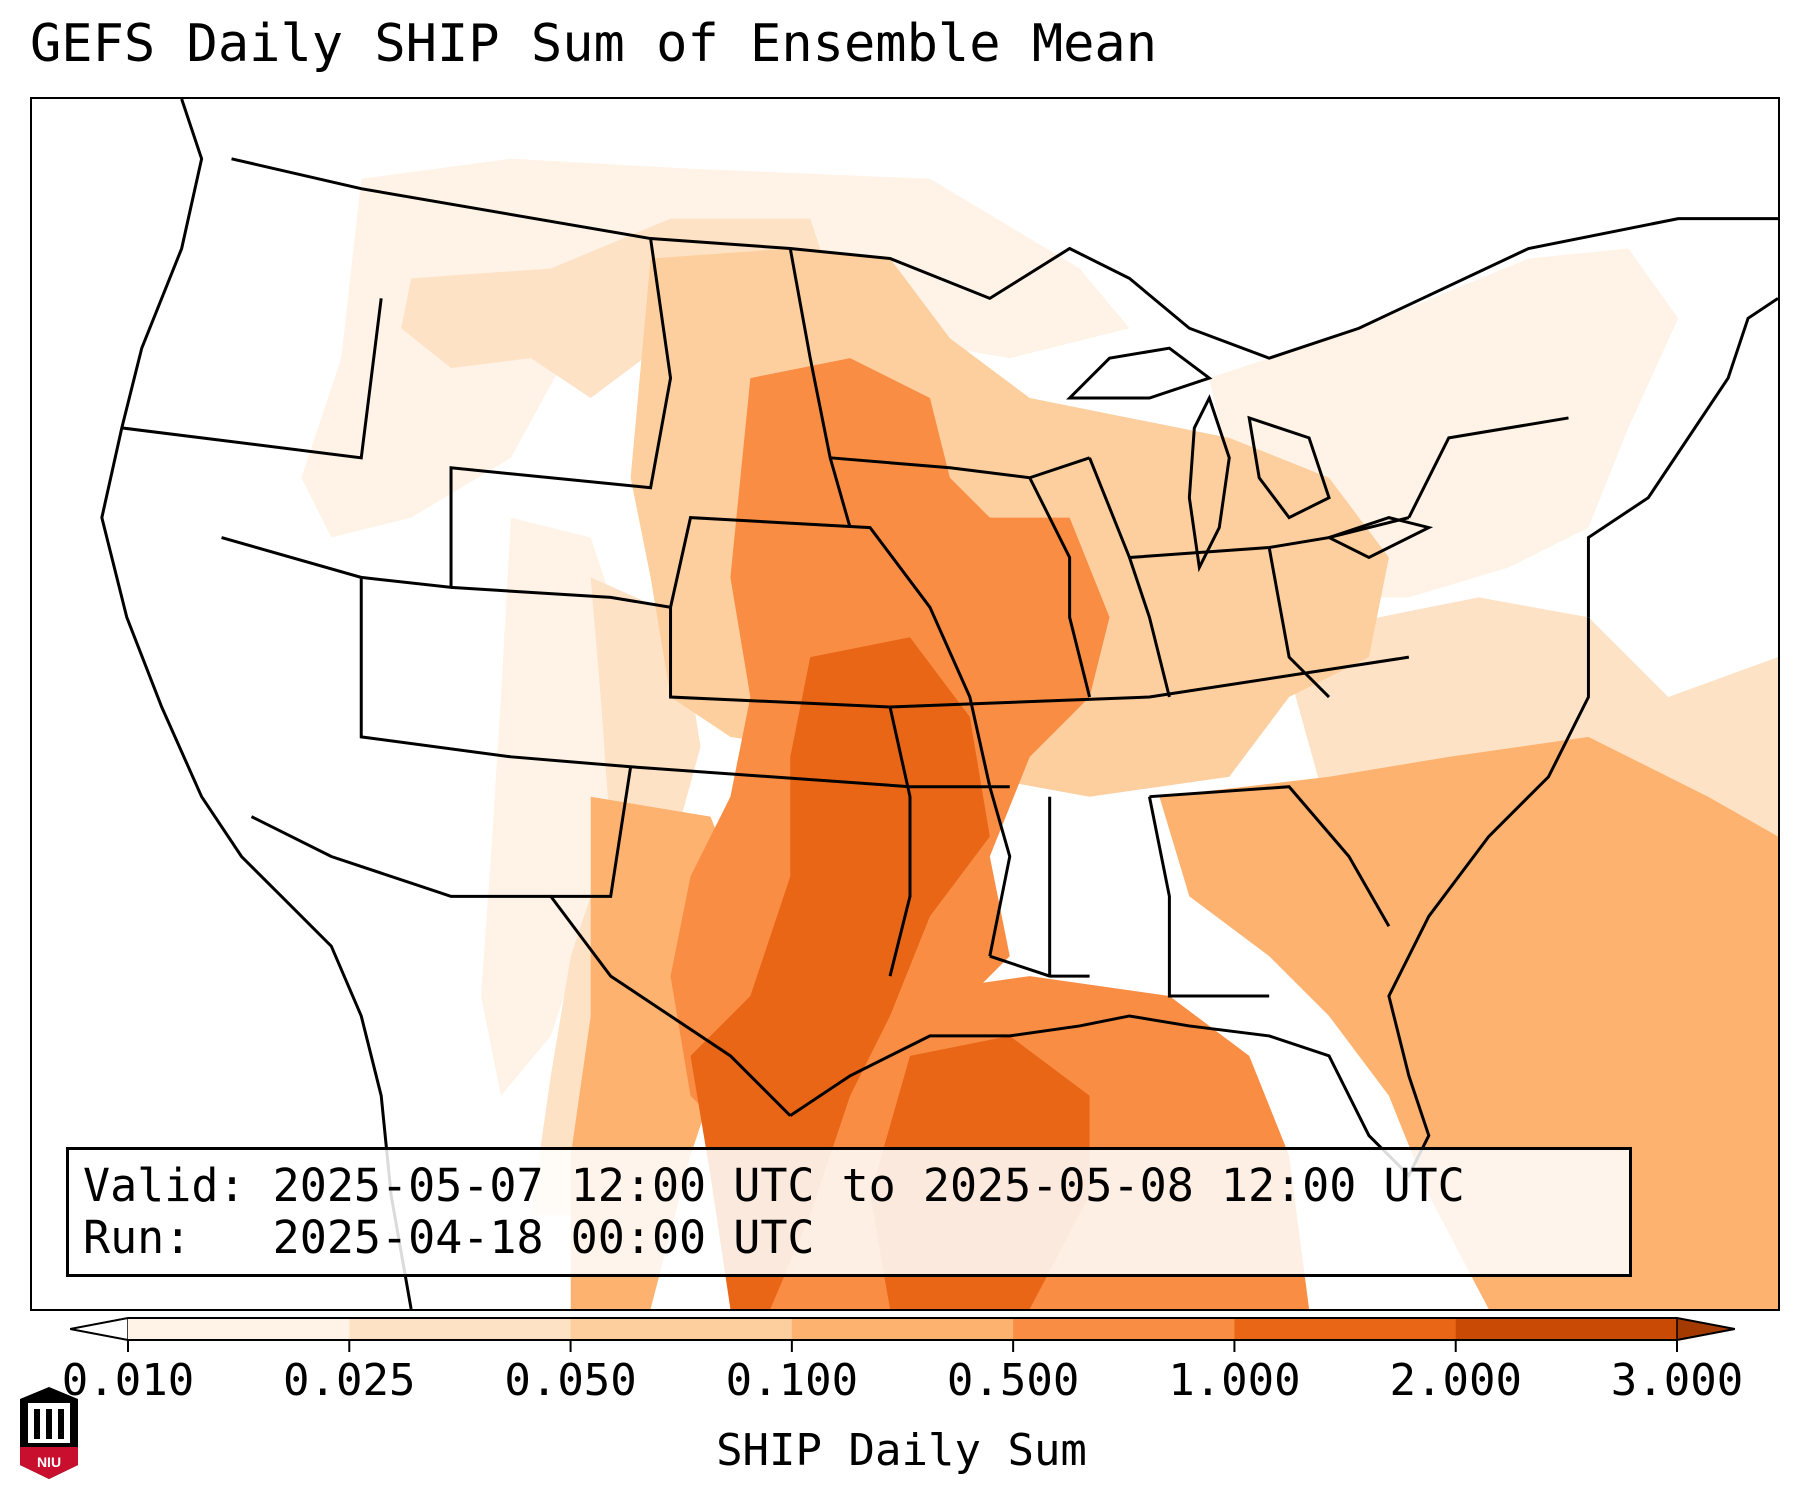  Describe the element at coordinates (594, 44) in the screenshot. I see `map-title: GEFS Daily SHIP Sum of Ensemble Mean` at that location.